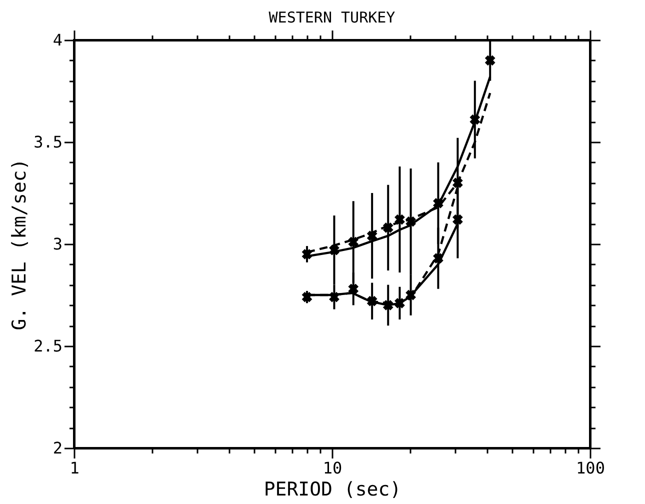  What do you see at coordinates (57, 40) in the screenshot?
I see `y-tick-label: 4` at bounding box center [57, 40].